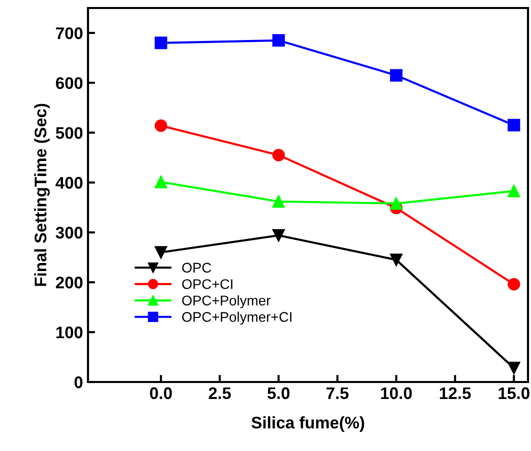 The height and width of the screenshot is (451, 531). I want to click on legend-label: OPC+Polymer, so click(226, 301).